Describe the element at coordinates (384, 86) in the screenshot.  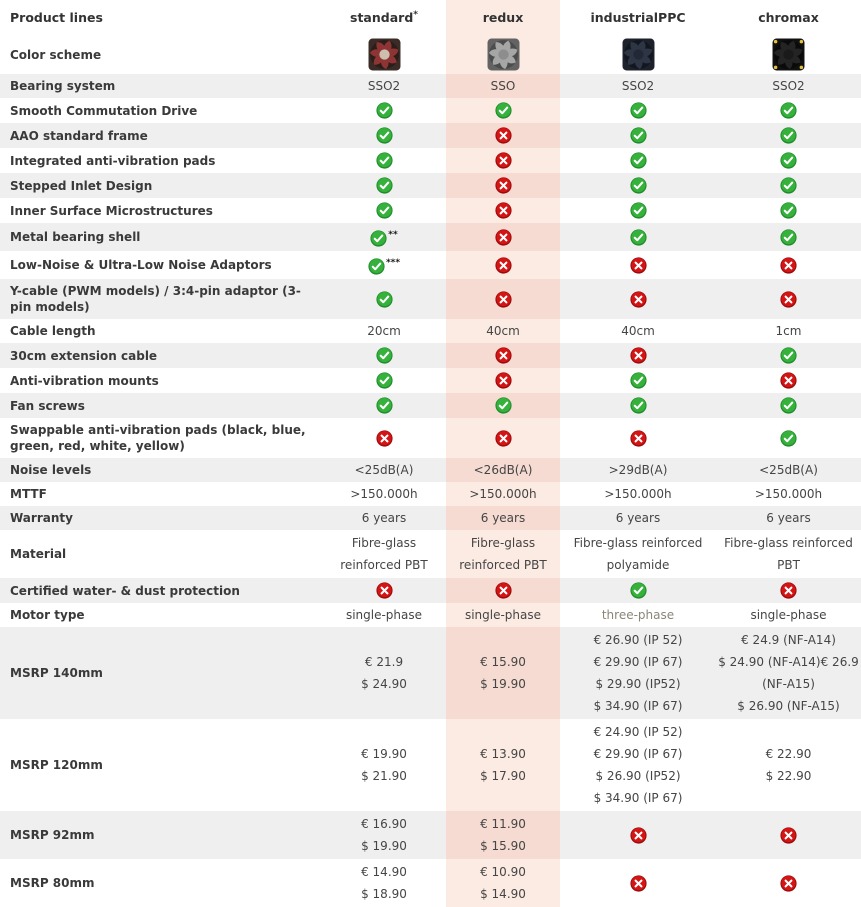
I see `cell-text: SSO2` at that location.